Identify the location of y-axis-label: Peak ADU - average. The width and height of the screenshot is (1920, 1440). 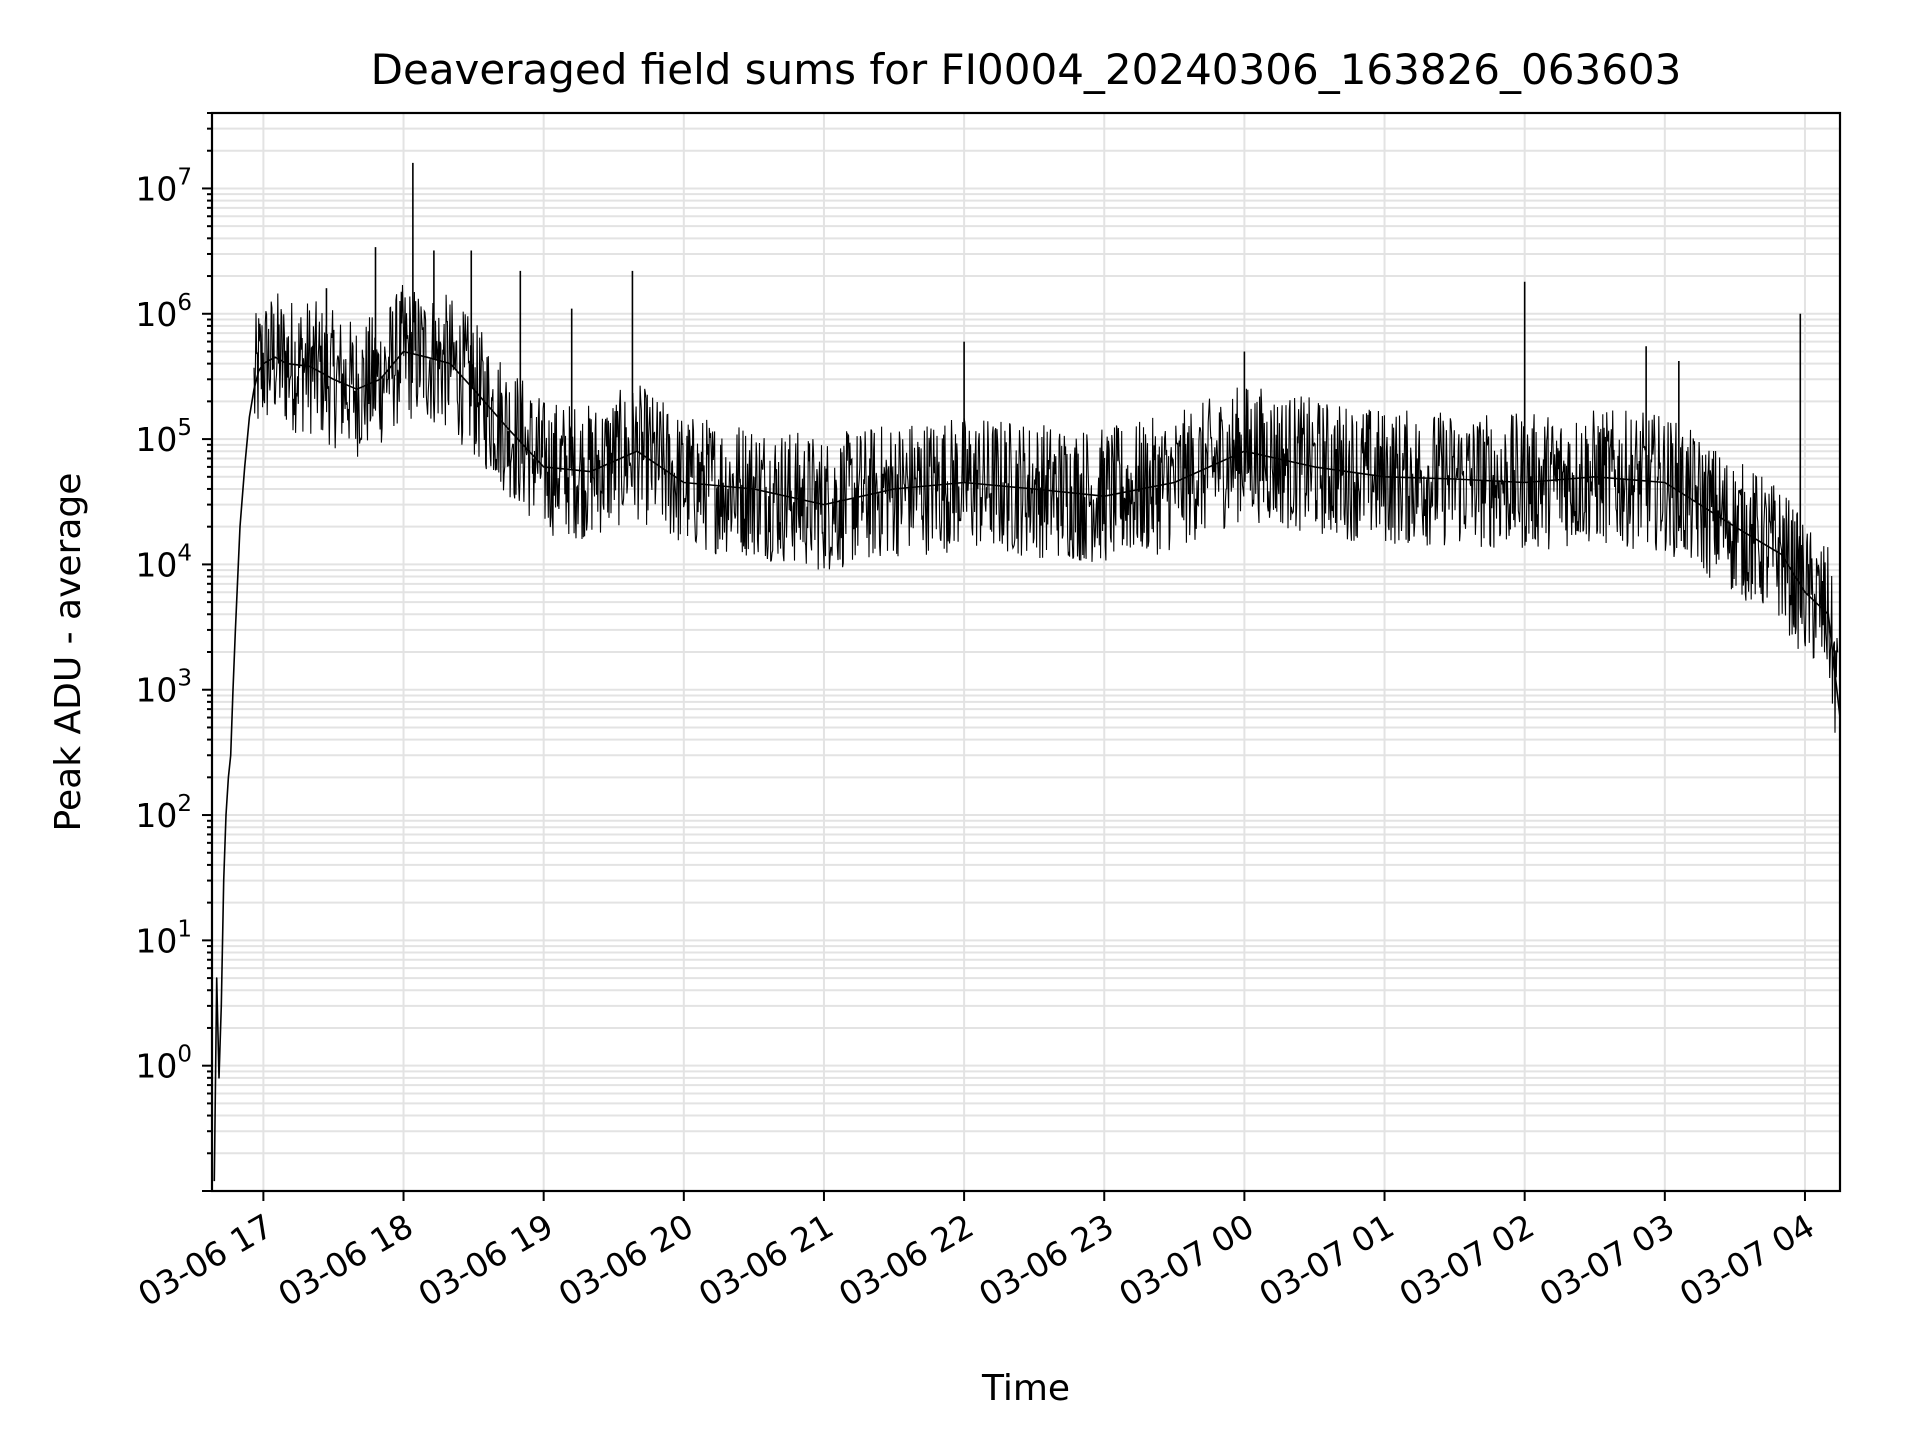
(68, 652).